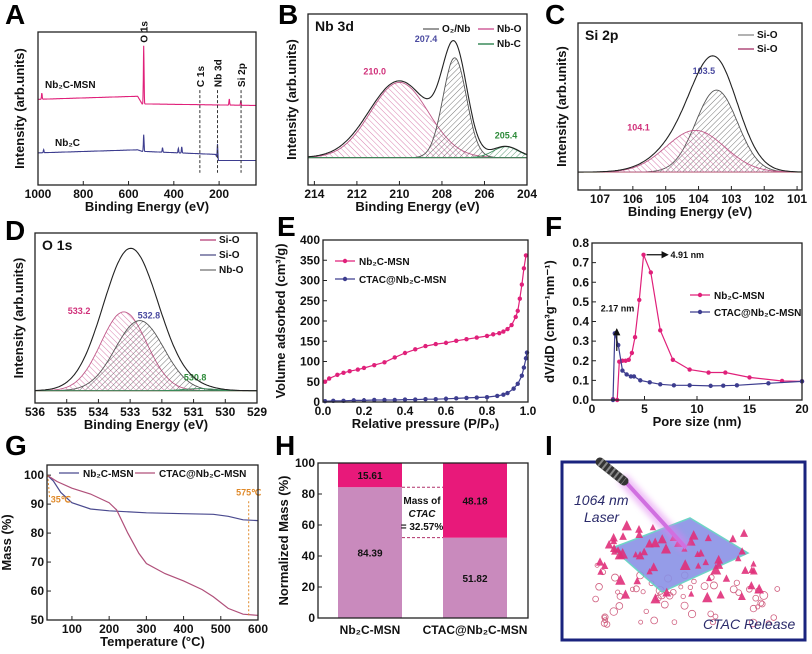 Image resolution: width=812 pixels, height=654 pixels. I want to click on y-tick-label: 150, so click(310, 341).